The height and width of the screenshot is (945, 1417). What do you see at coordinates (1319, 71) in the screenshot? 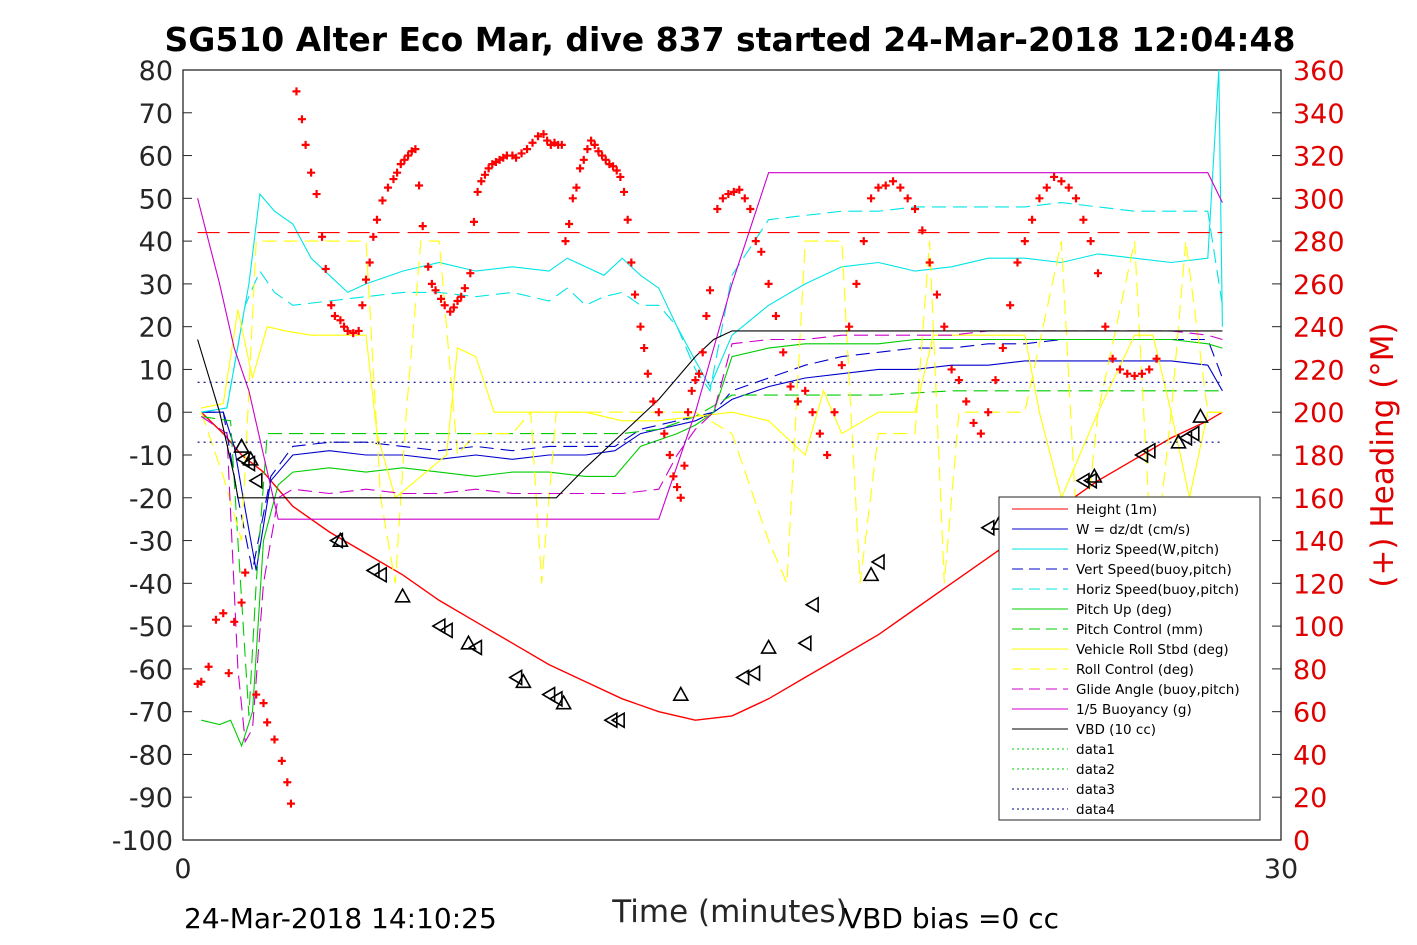
I see `right-tick-label: 360` at bounding box center [1319, 71].